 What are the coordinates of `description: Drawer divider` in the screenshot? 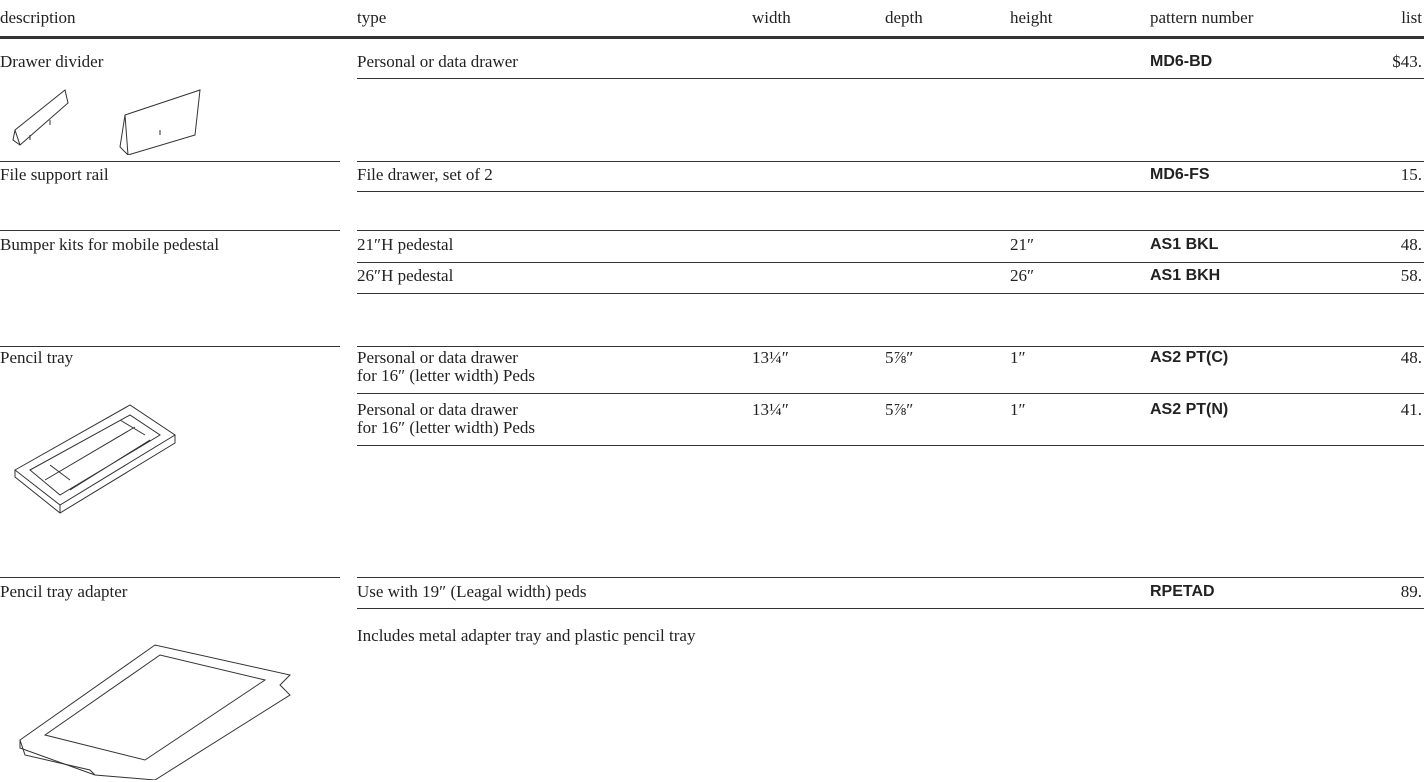 It's located at (52, 61).